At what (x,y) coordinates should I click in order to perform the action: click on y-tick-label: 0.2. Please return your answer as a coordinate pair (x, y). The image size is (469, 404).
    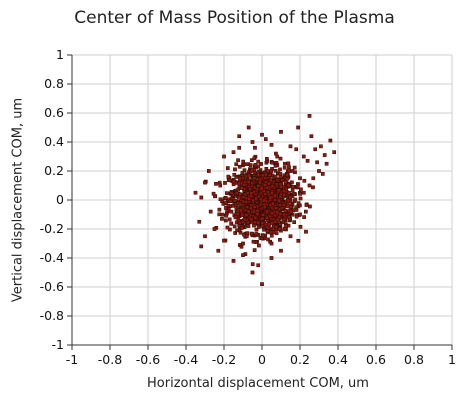
    Looking at the image, I should click on (54, 170).